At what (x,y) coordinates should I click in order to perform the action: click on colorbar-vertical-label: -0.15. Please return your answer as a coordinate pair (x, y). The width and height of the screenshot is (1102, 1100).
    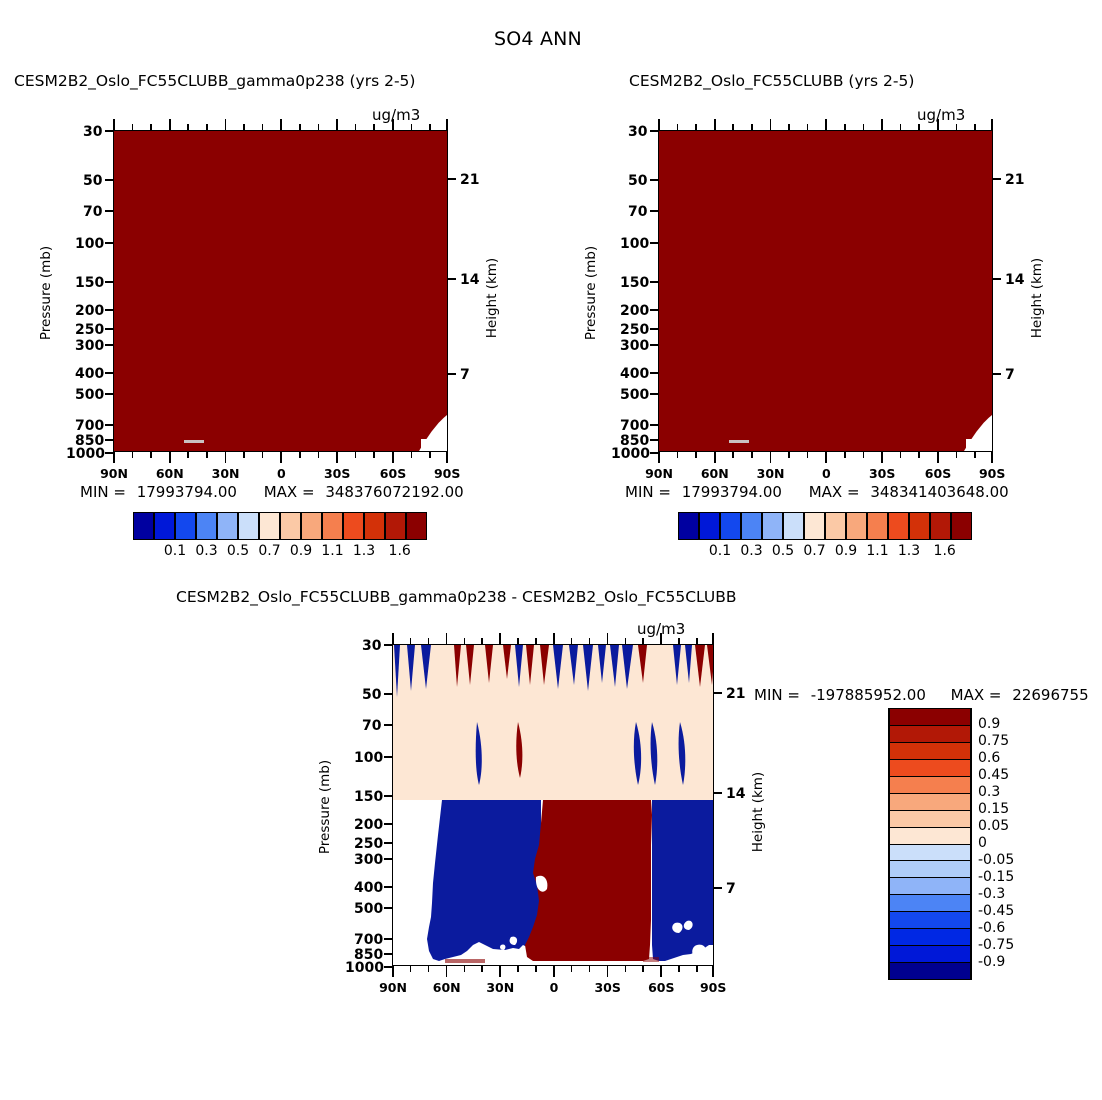
    Looking at the image, I should click on (996, 877).